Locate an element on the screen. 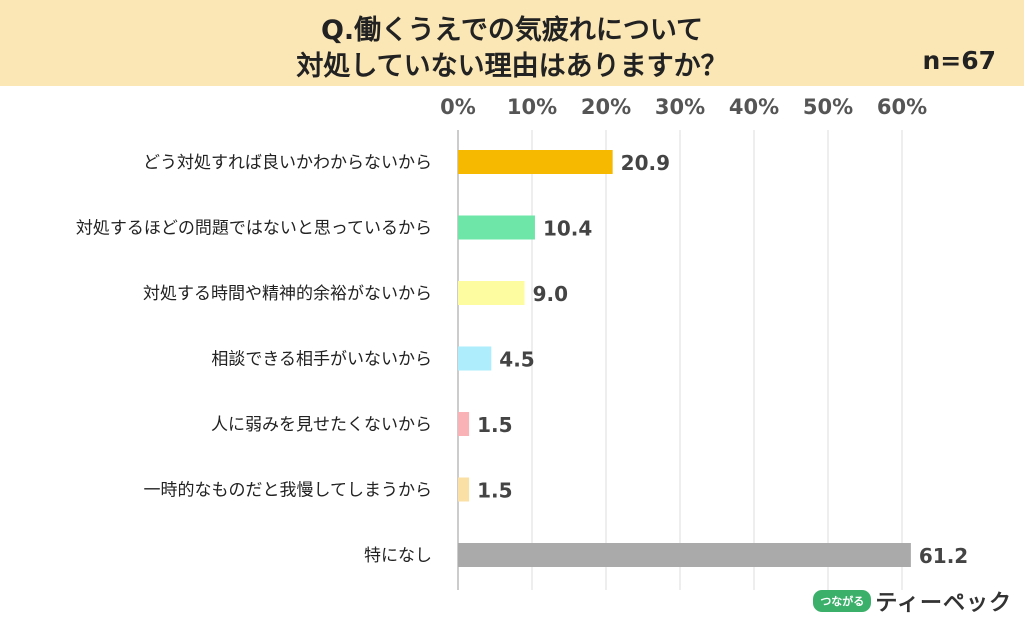  category-label: 特になし is located at coordinates (398, 556).